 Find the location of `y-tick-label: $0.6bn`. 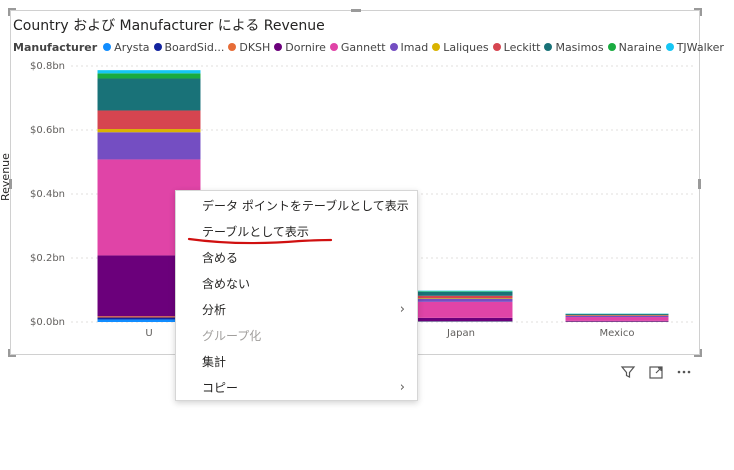

y-tick-label: $0.6bn is located at coordinates (47, 130).